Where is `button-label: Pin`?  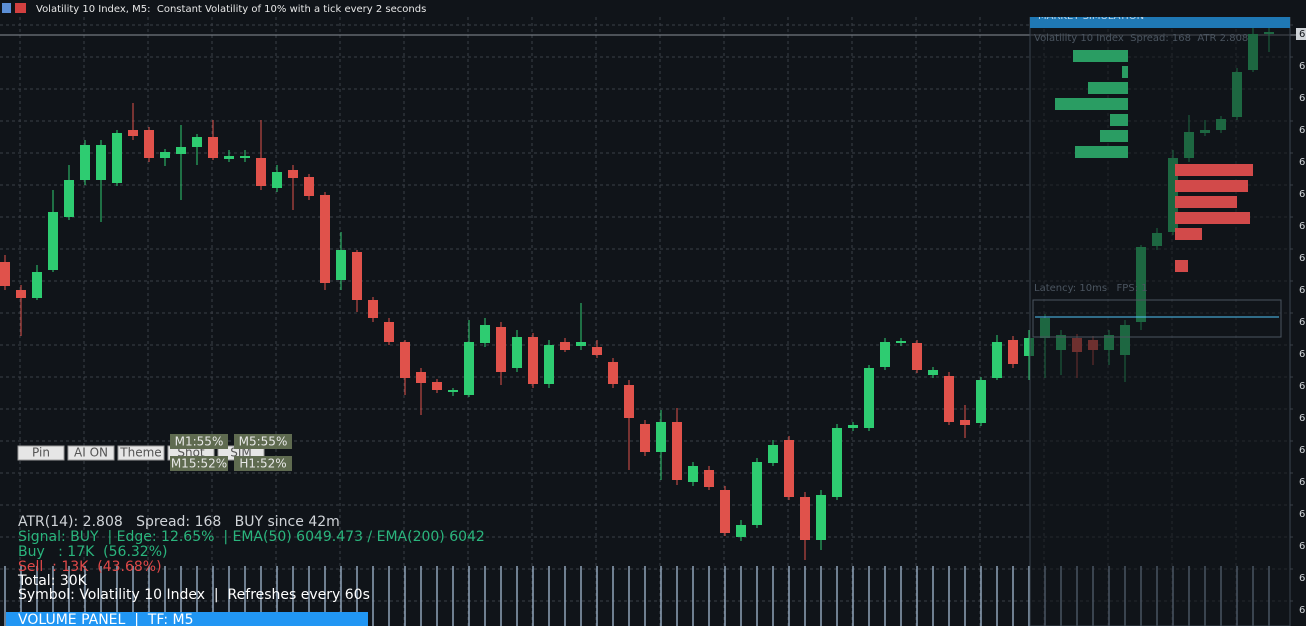 button-label: Pin is located at coordinates (41, 453).